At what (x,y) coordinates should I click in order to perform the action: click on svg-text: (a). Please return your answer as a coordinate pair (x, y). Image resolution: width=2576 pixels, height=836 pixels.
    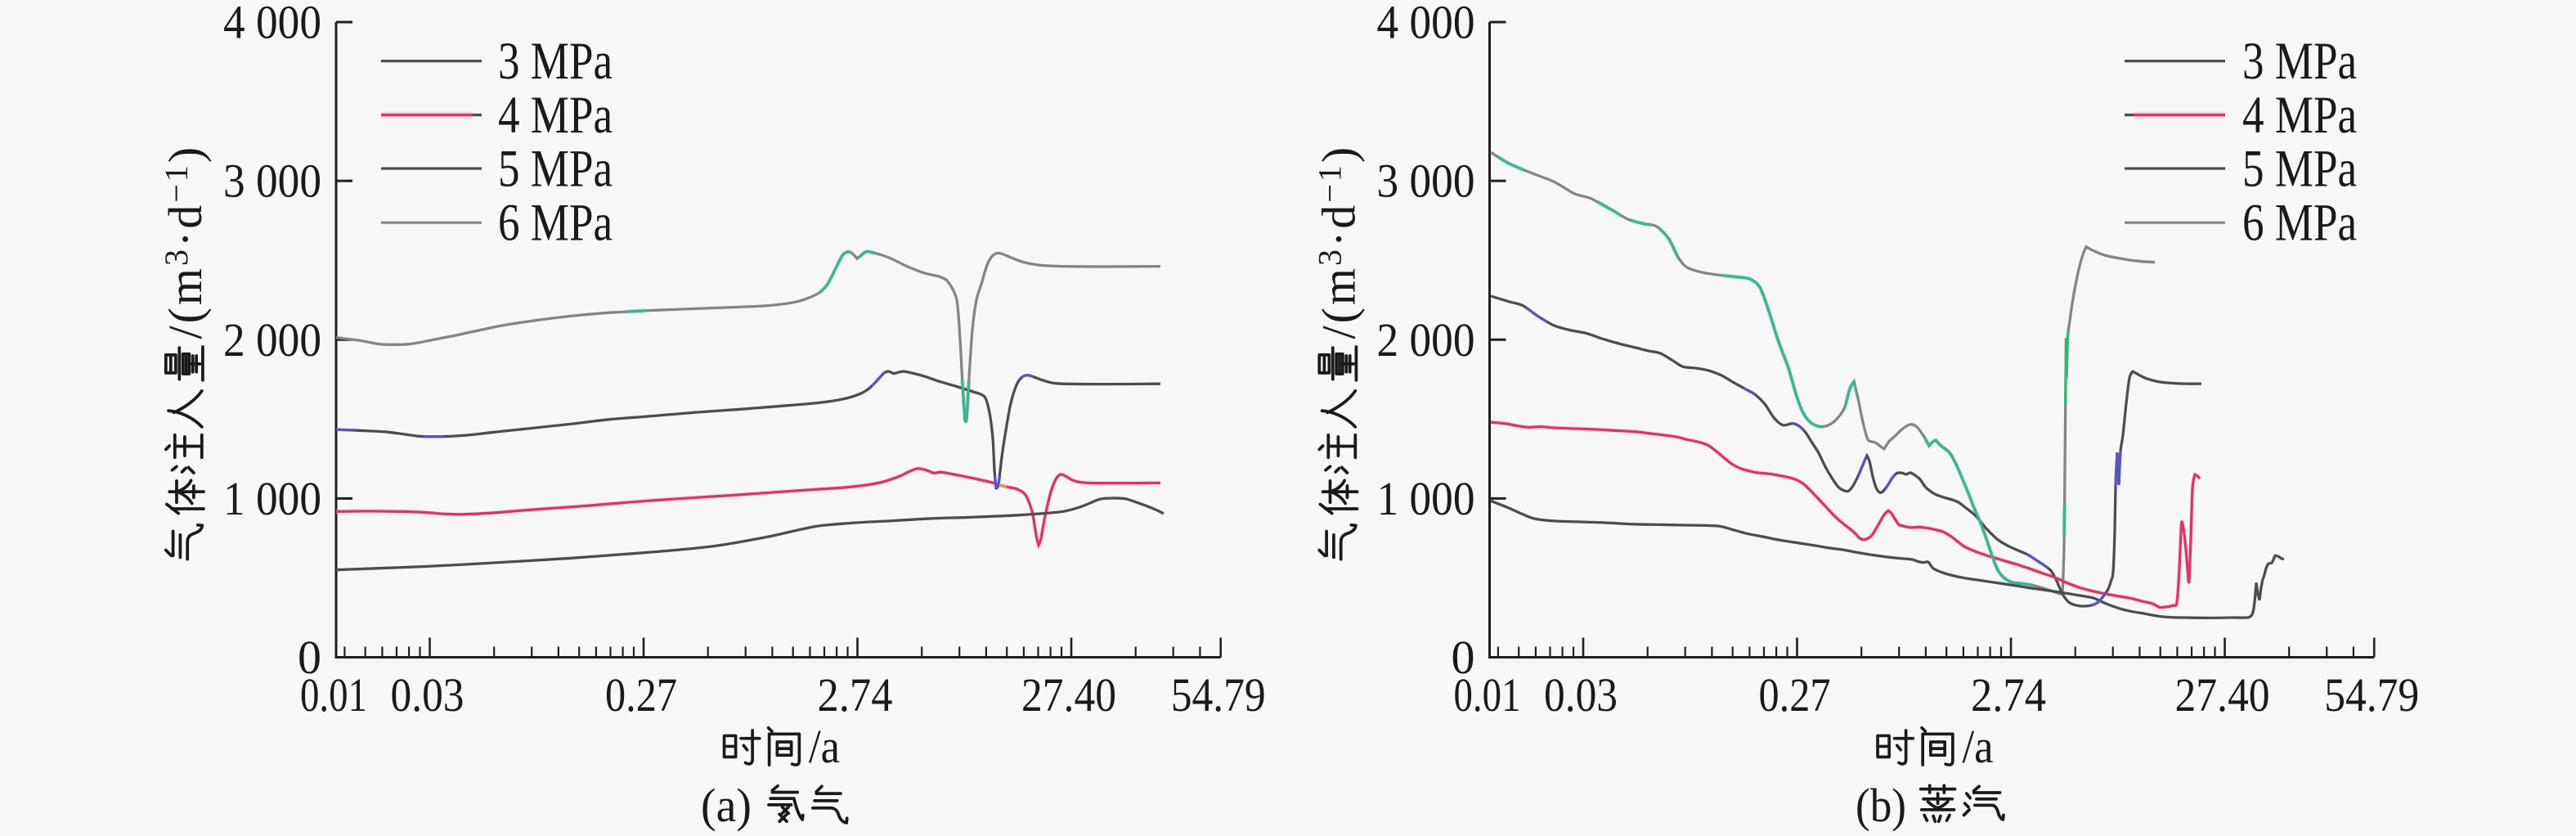
    Looking at the image, I should click on (726, 805).